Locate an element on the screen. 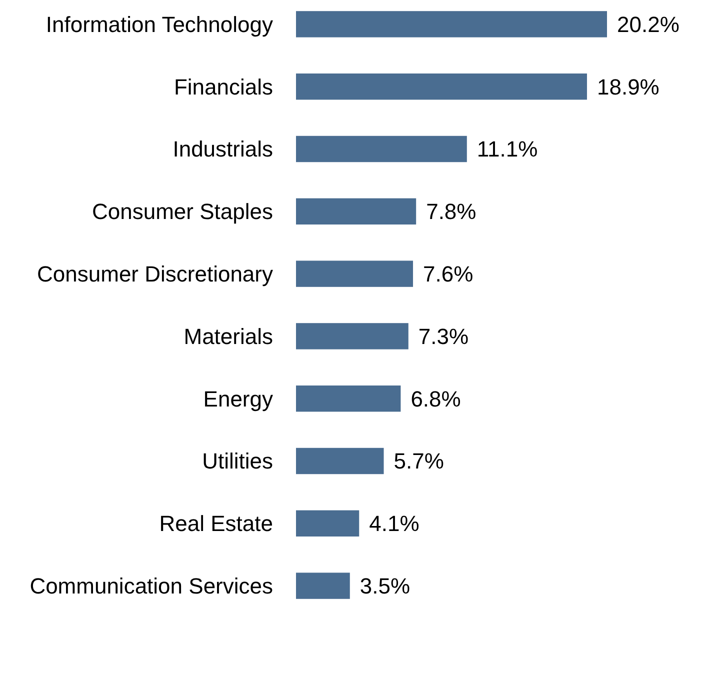  y-tick-label: Materials is located at coordinates (228, 336).